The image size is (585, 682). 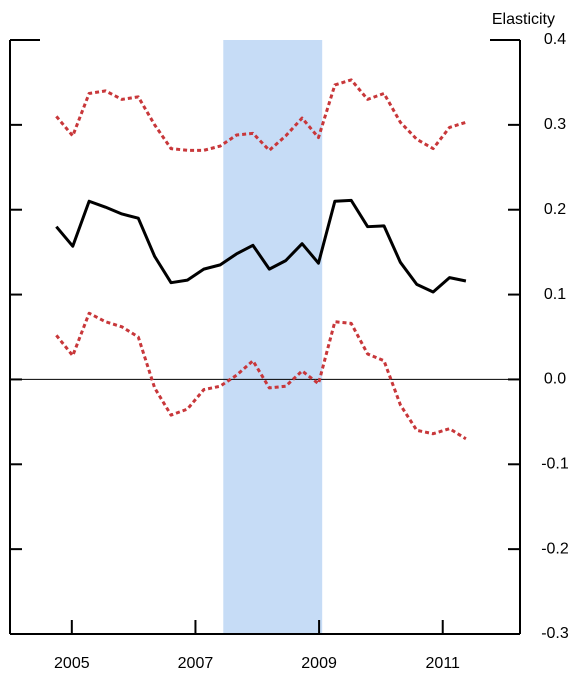 I want to click on y-tick-label: 0.3, so click(x=555, y=124).